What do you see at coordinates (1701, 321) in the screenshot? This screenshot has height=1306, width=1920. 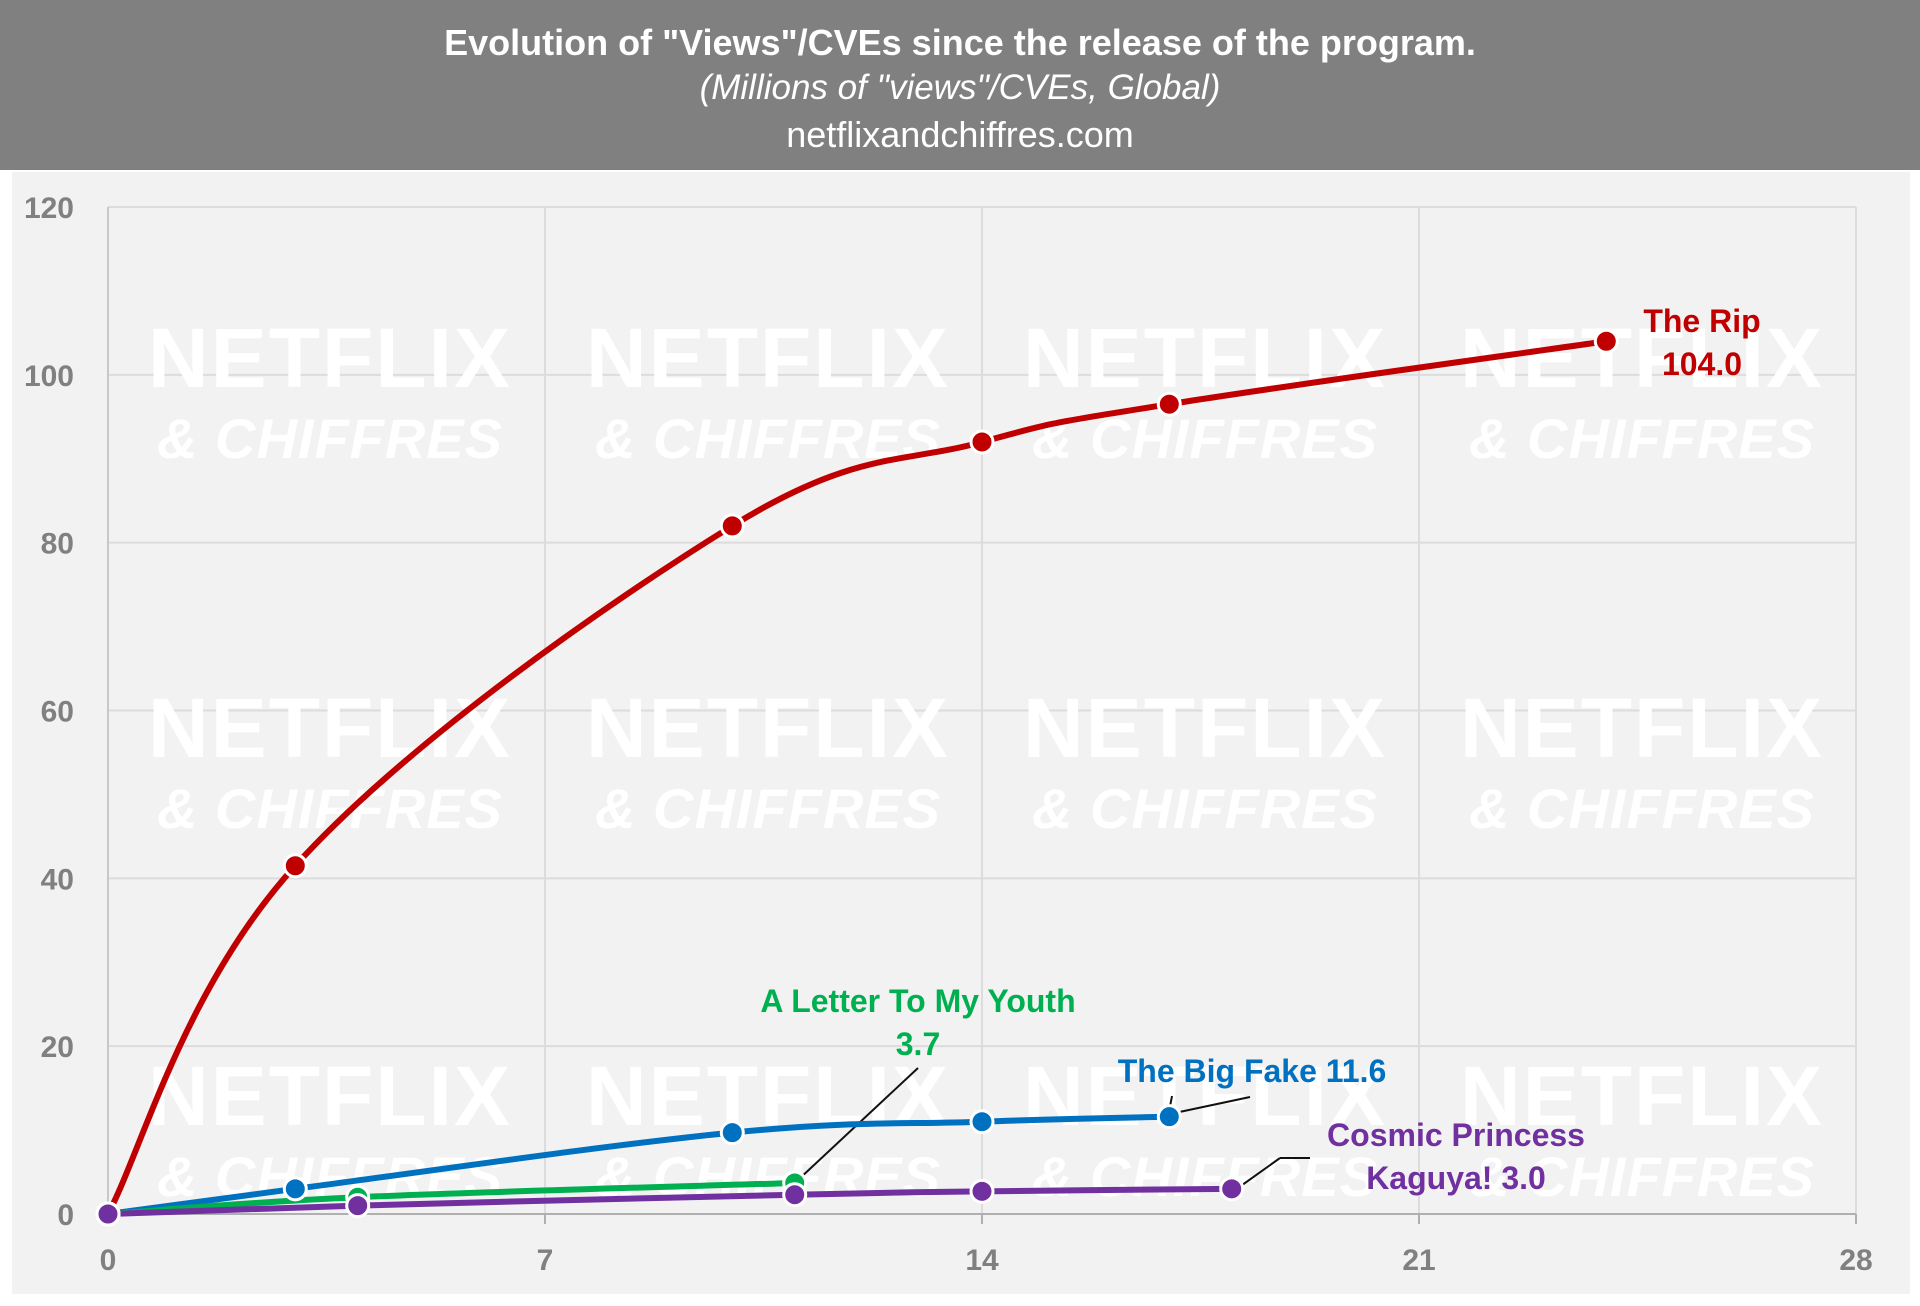 I see `series-label-the-rip: The Rip` at bounding box center [1701, 321].